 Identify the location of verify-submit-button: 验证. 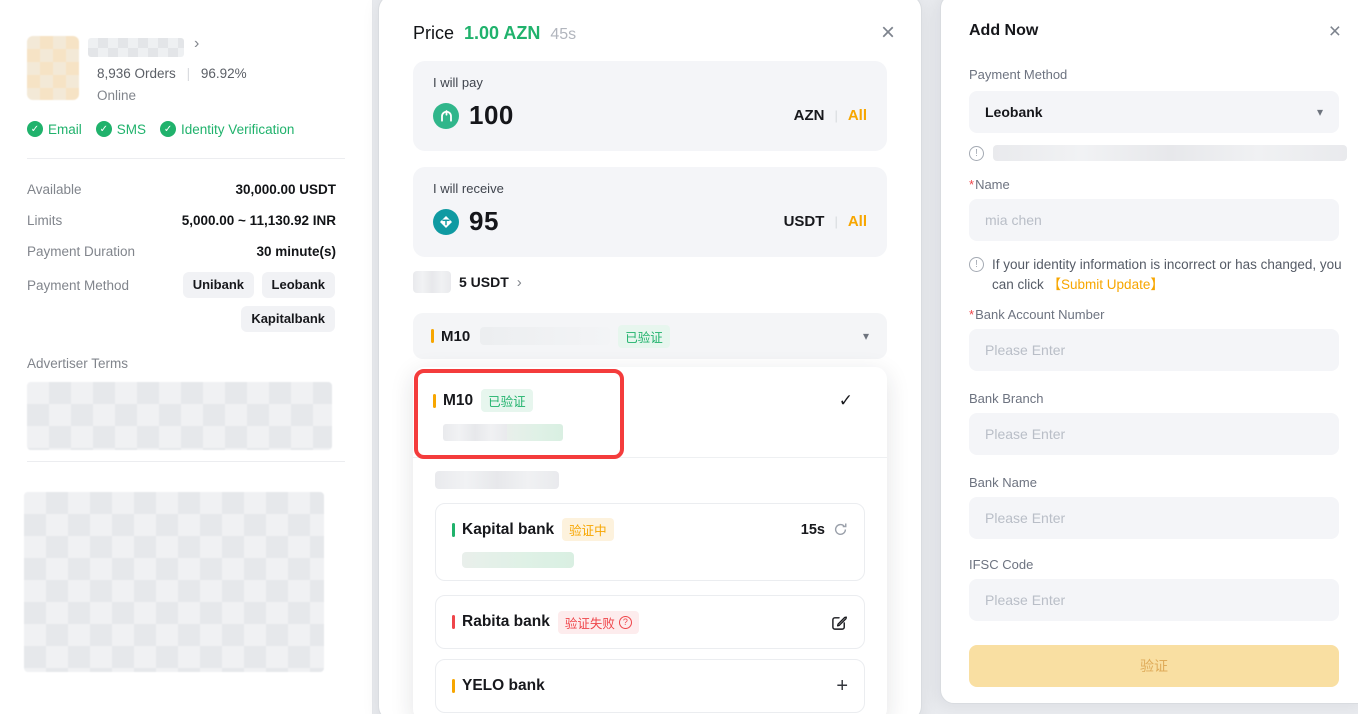
(1154, 666).